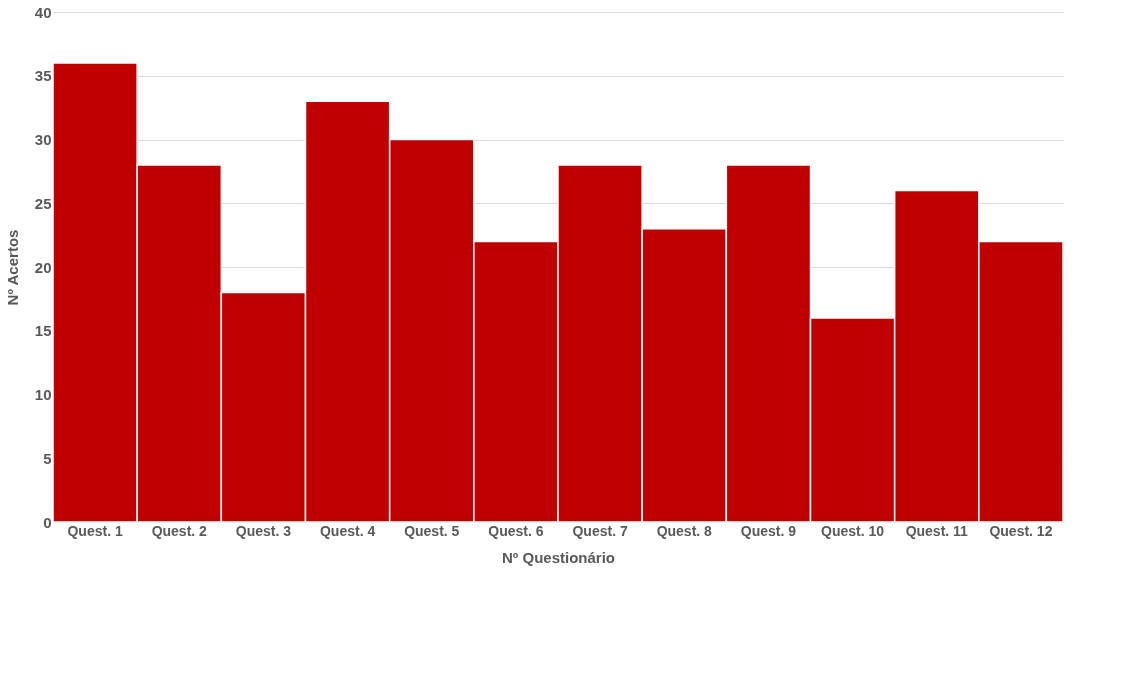 Image resolution: width=1135 pixels, height=682 pixels. I want to click on x-tick-label: Quest. 12, so click(1021, 530).